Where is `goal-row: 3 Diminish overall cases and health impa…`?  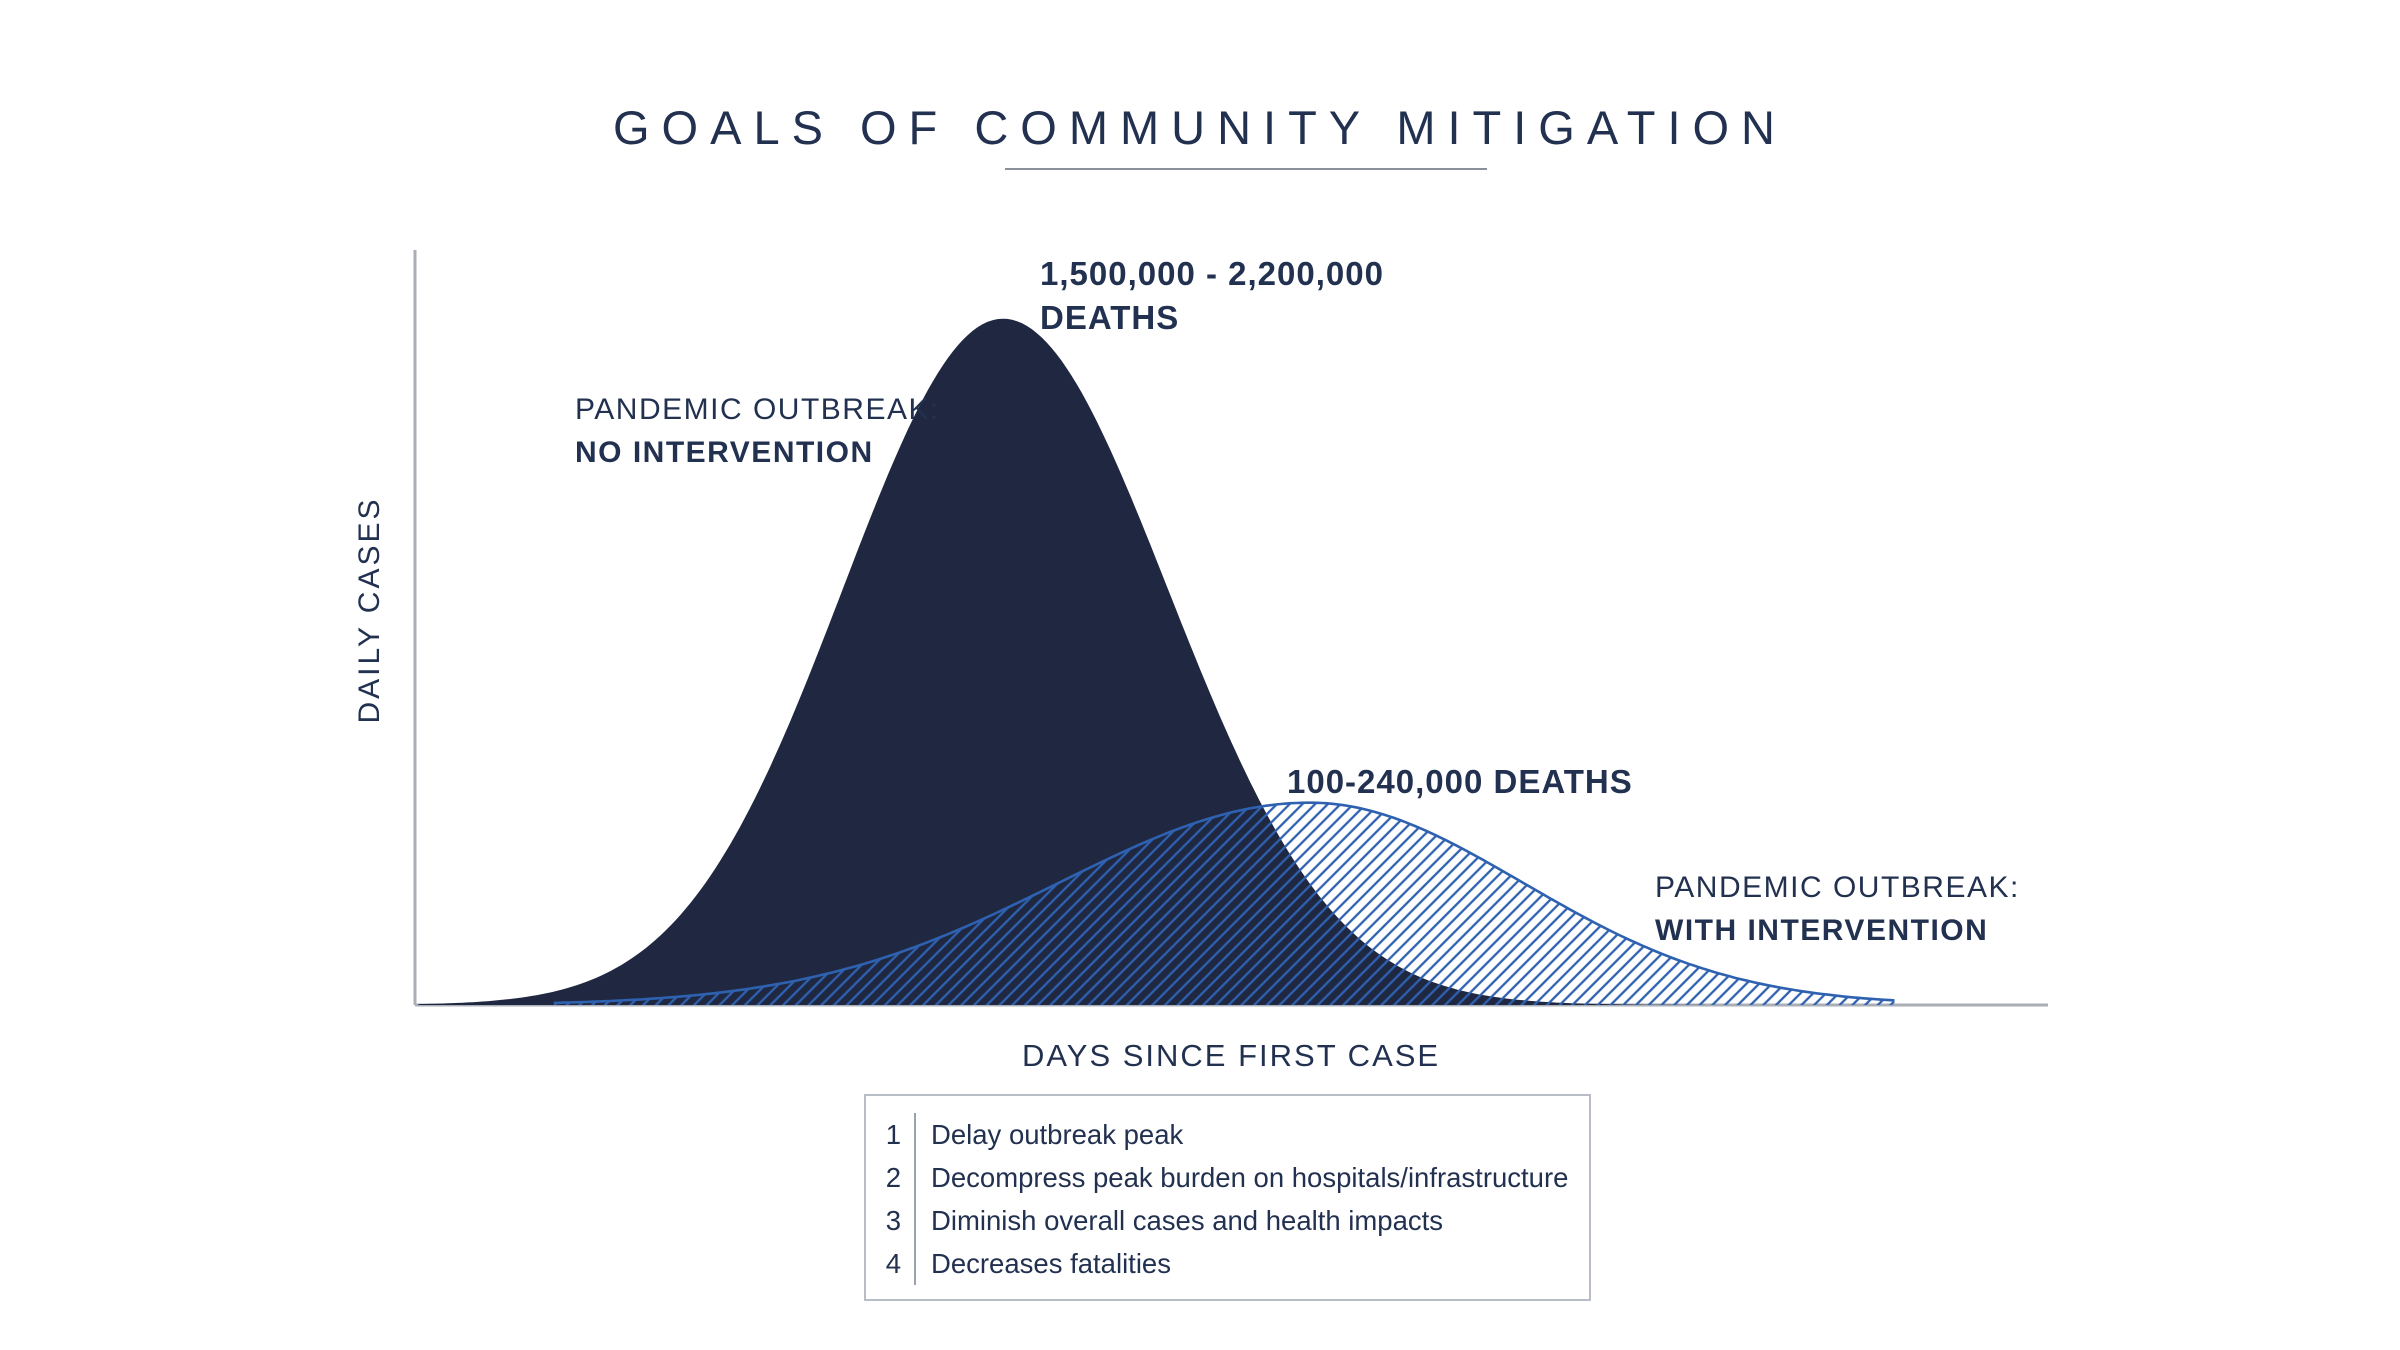 goal-row: 3 Diminish overall cases and health impa… is located at coordinates (1227, 1220).